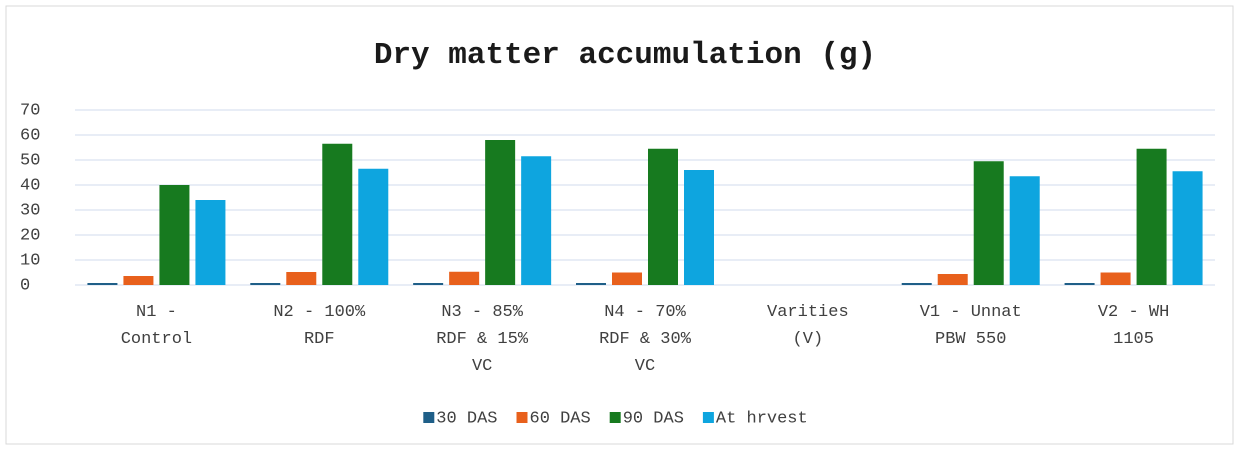  Describe the element at coordinates (560, 418) in the screenshot. I see `legend-label: 60 DAS` at that location.